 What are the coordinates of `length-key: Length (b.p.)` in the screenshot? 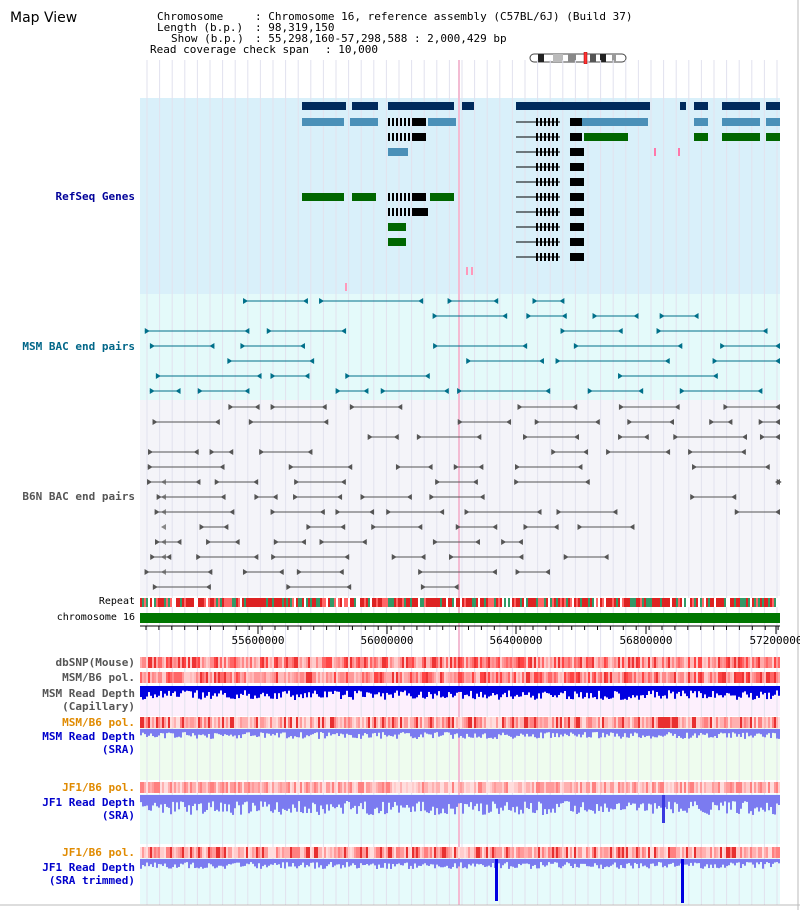 It's located at (200, 27).